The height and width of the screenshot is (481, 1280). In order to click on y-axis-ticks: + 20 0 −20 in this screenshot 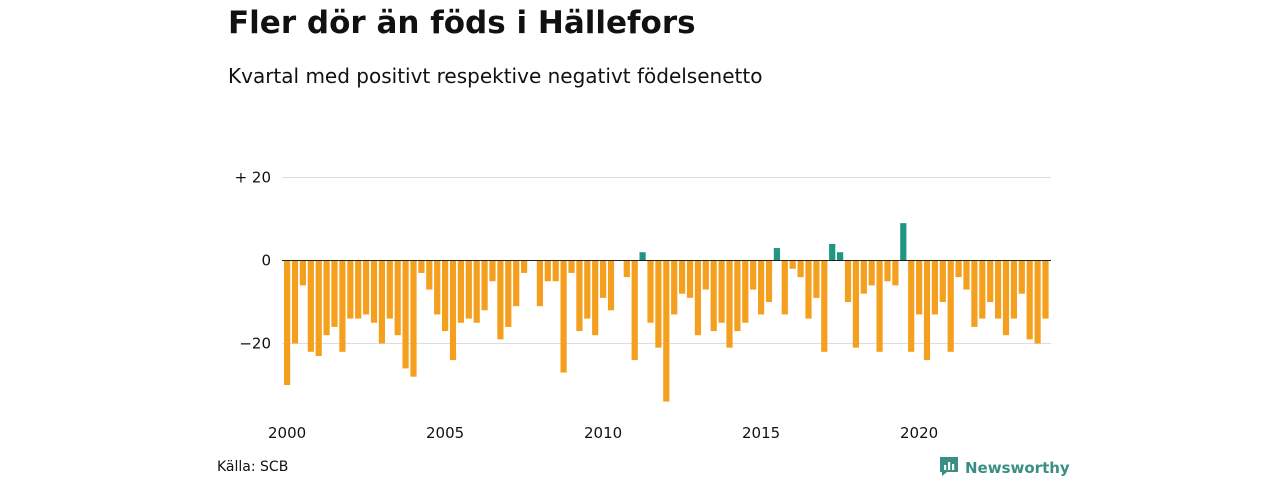, I will do `click(253, 261)`.